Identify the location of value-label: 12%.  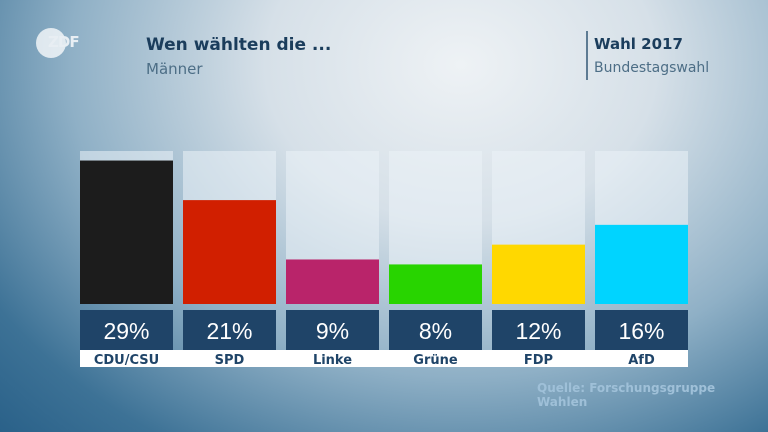
(538, 331).